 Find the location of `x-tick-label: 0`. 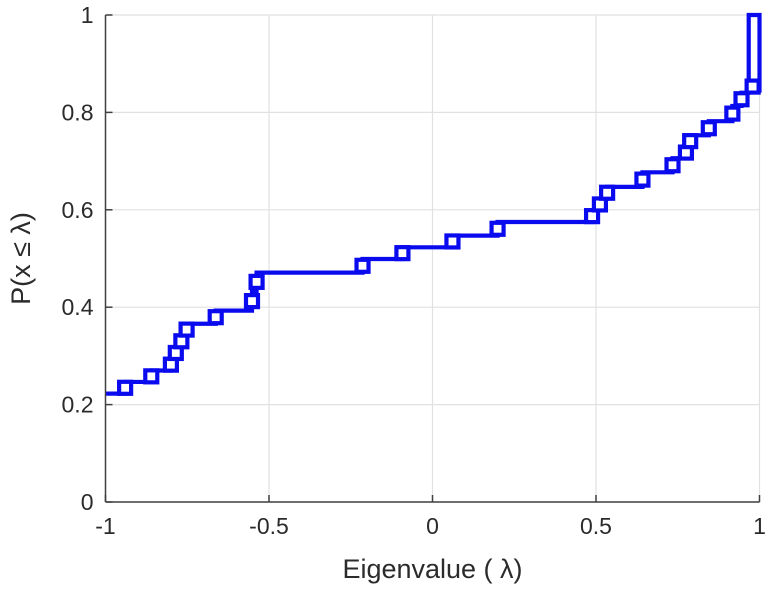

x-tick-label: 0 is located at coordinates (432, 526).